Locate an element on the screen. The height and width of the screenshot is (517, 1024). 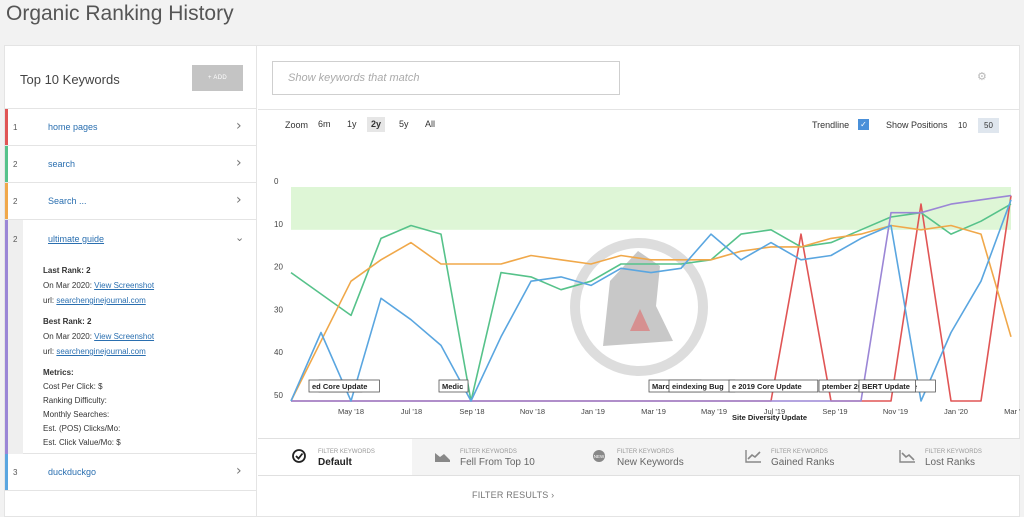
x-tick-label: Jul '18 is located at coordinates (411, 411).